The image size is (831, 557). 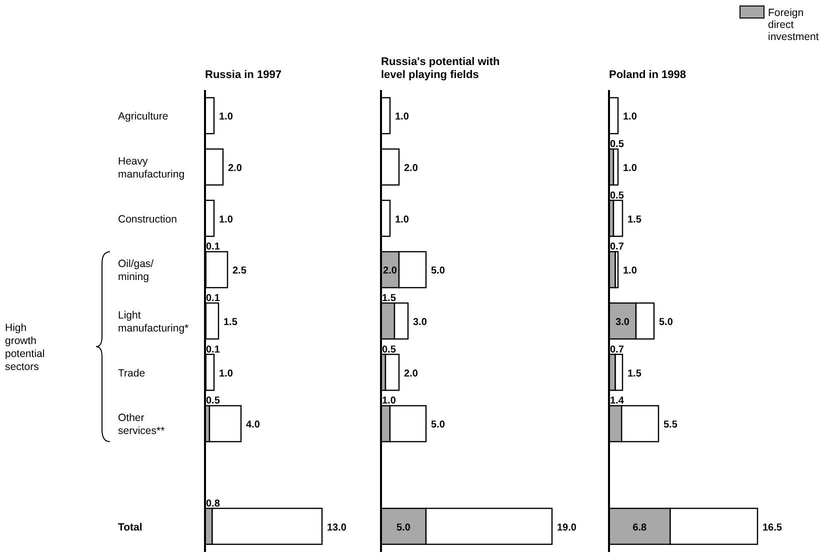 What do you see at coordinates (130, 527) in the screenshot?
I see `y-tick-label: Total` at bounding box center [130, 527].